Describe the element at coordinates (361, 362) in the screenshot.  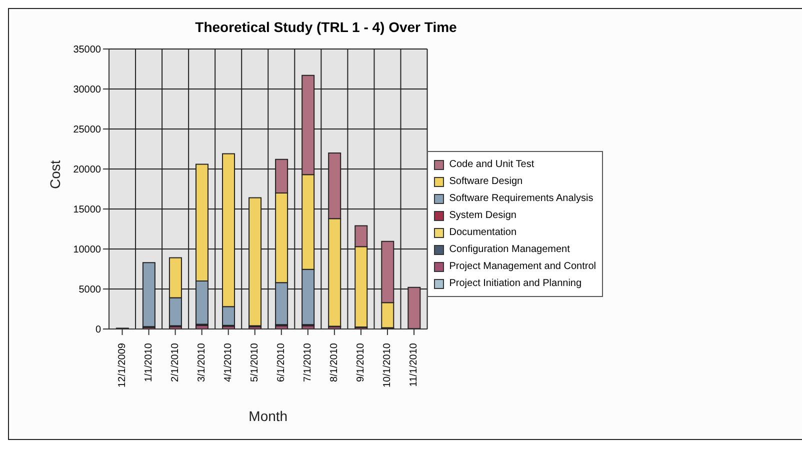
I see `x-tick-label: 9/1/2010` at that location.